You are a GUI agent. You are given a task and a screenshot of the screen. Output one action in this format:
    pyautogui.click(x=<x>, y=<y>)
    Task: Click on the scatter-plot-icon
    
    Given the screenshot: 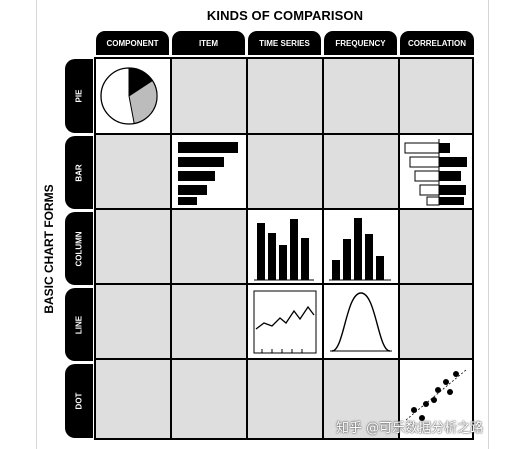 What is the action you would take?
    pyautogui.click(x=436, y=395)
    